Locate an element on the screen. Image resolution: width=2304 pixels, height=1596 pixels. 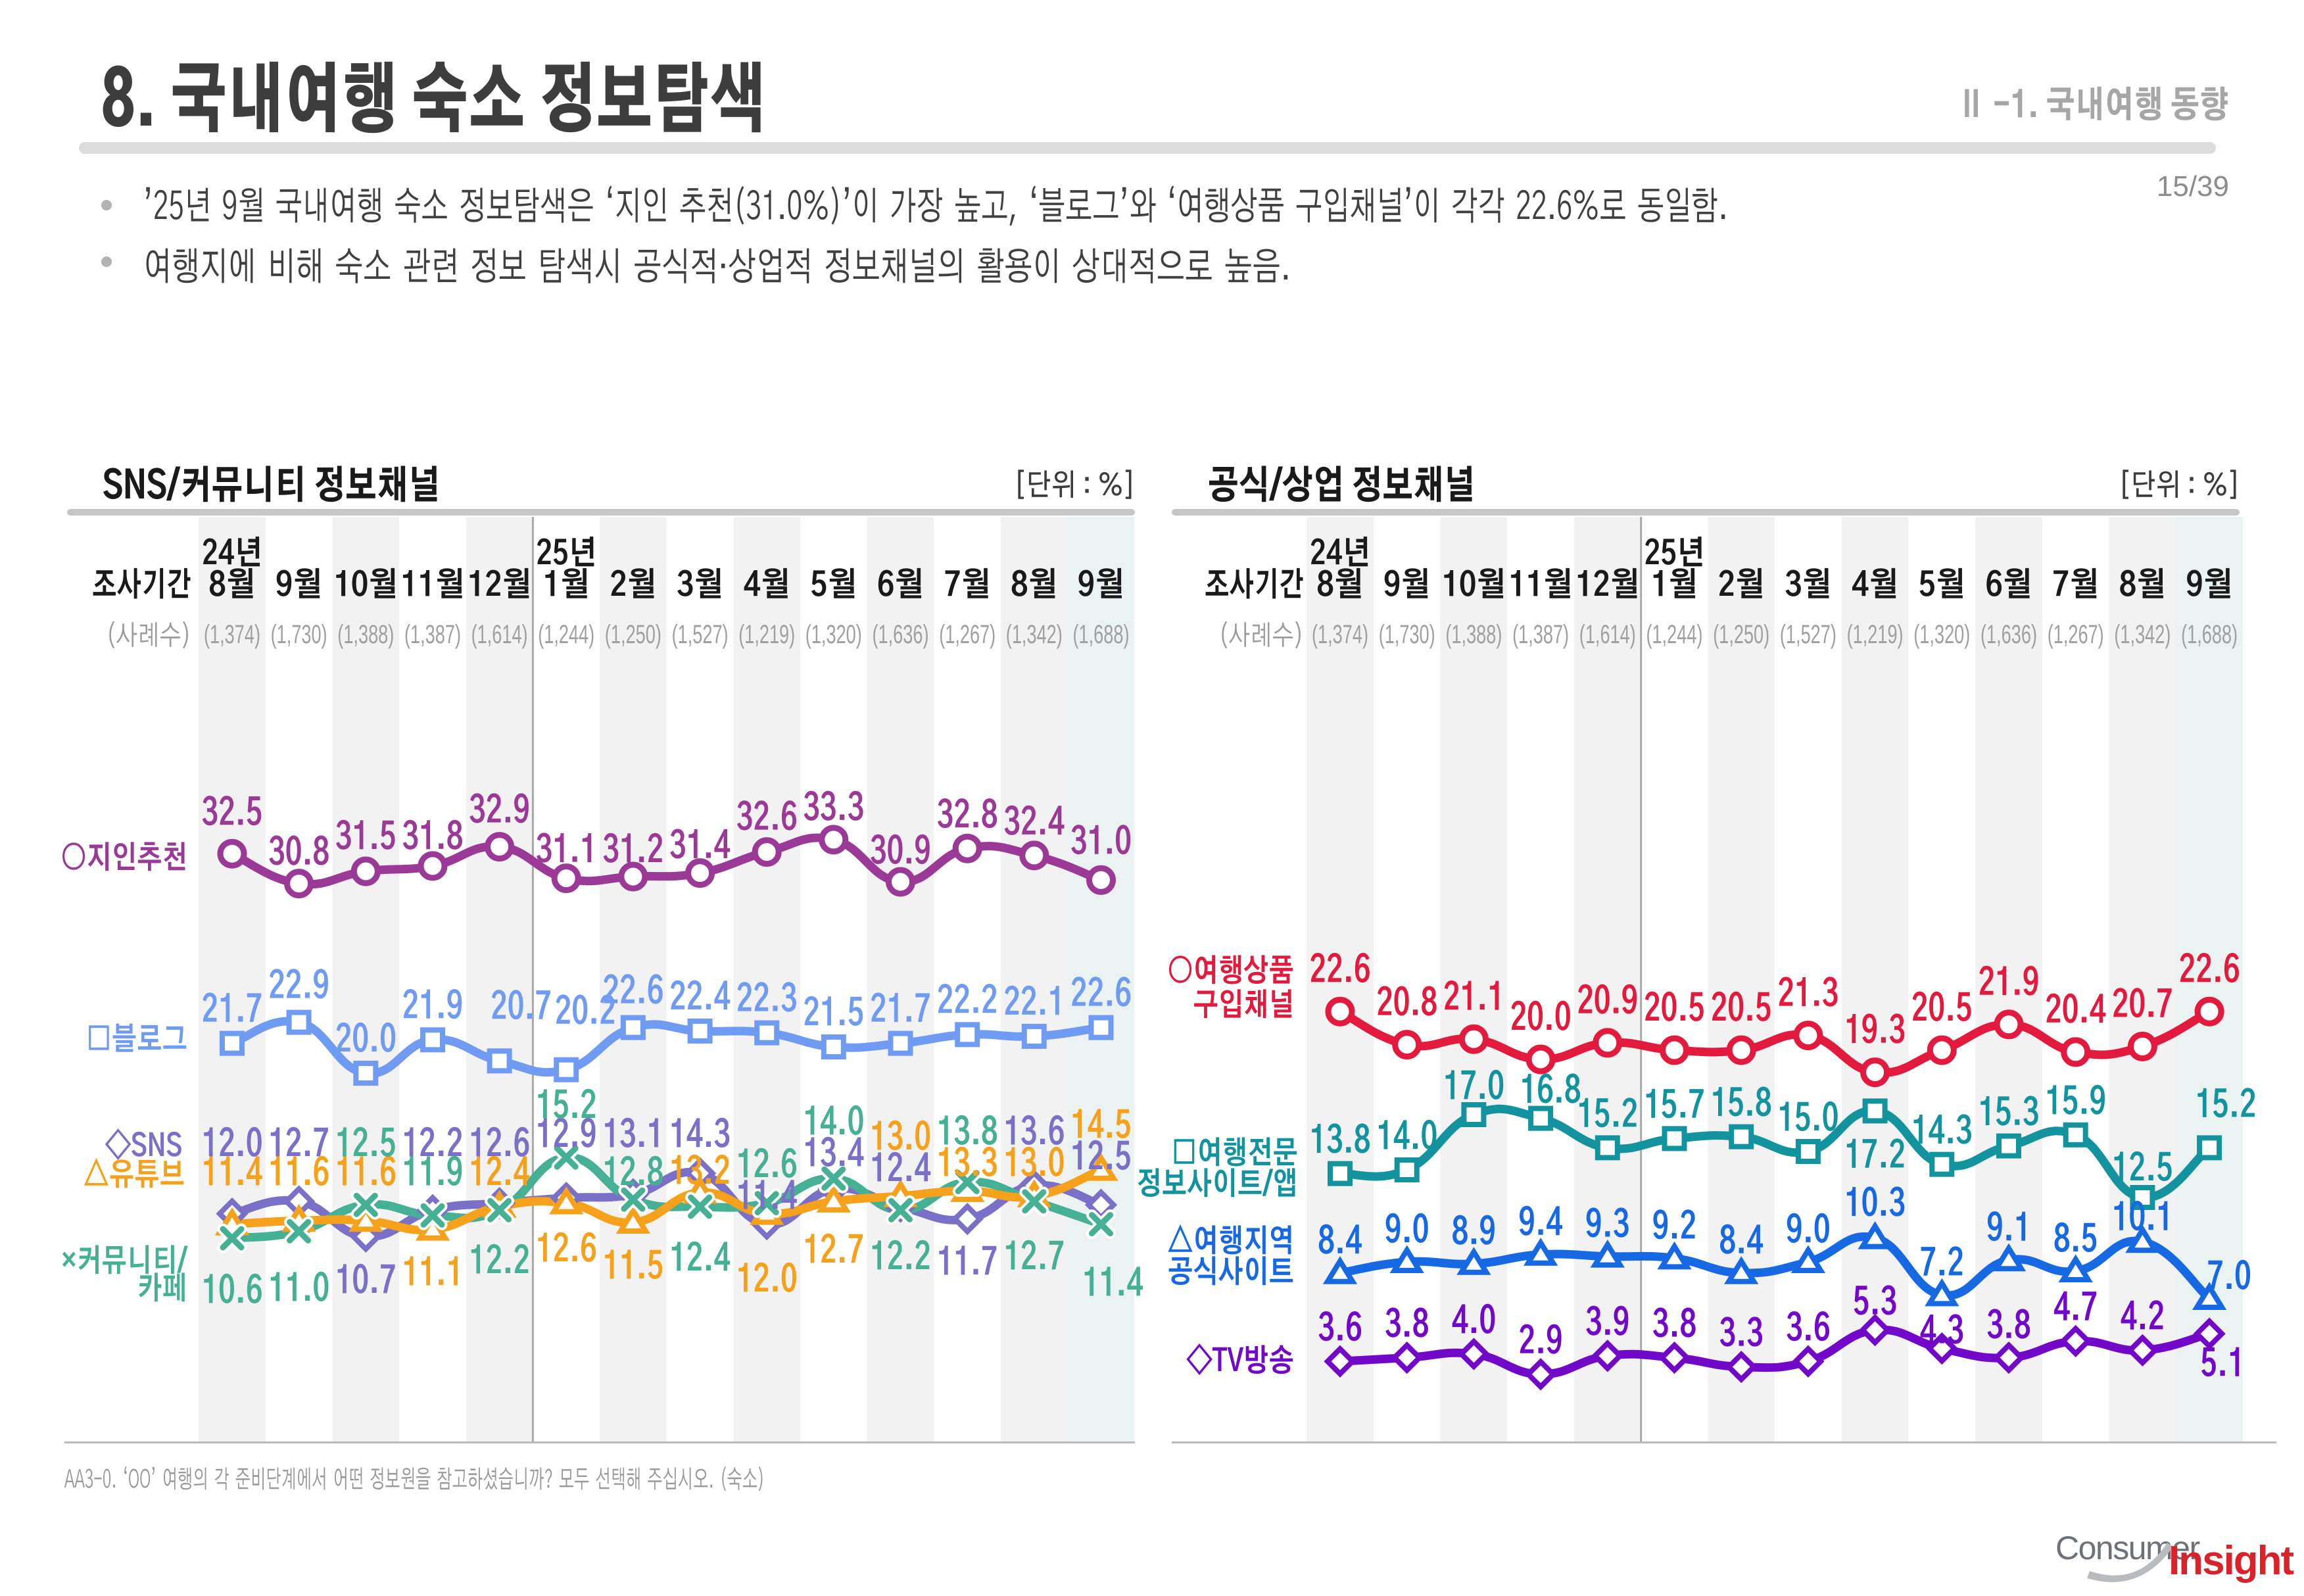
svg-text: Consumer is located at coordinates (2127, 1548).